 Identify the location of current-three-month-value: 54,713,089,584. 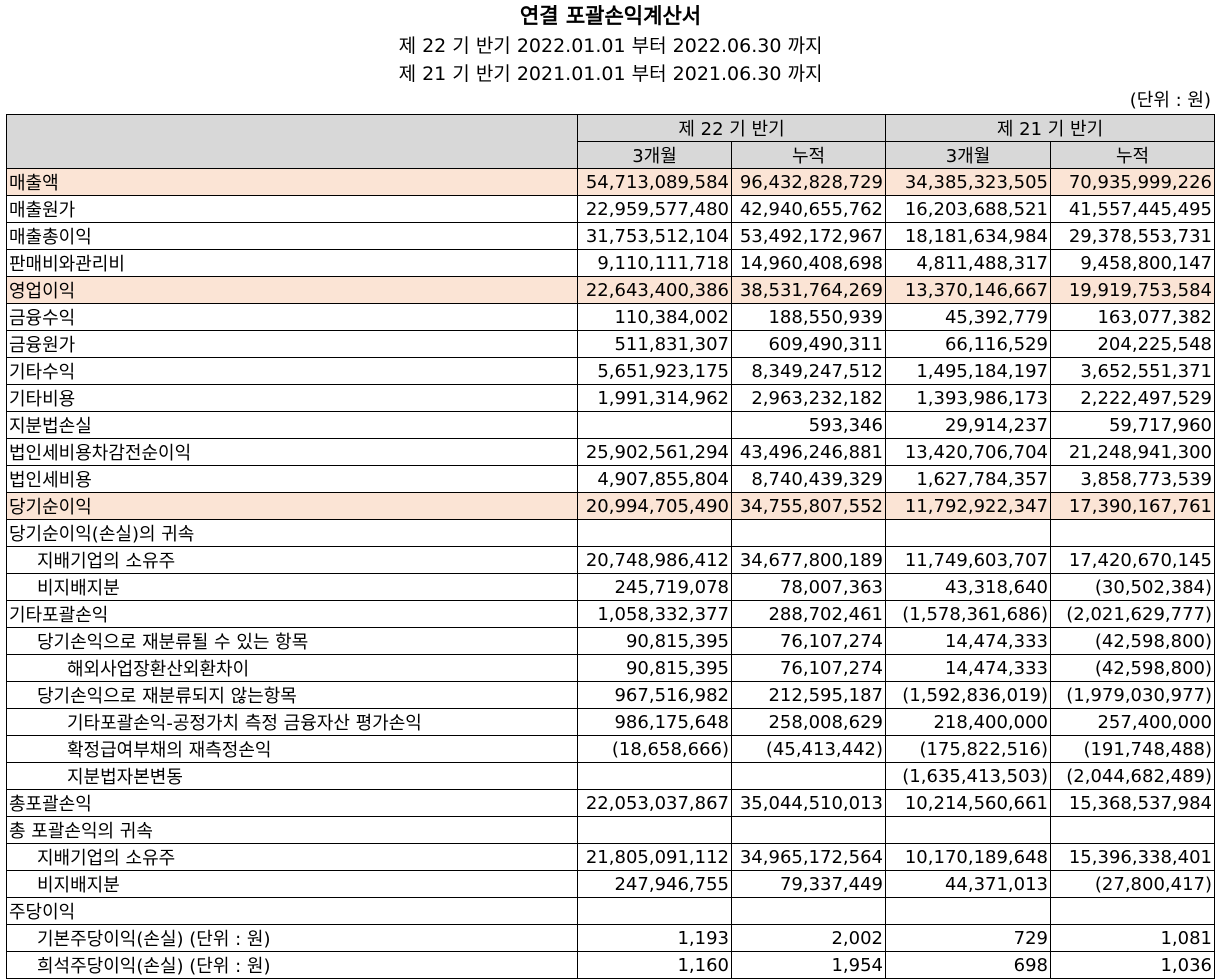
(654, 182).